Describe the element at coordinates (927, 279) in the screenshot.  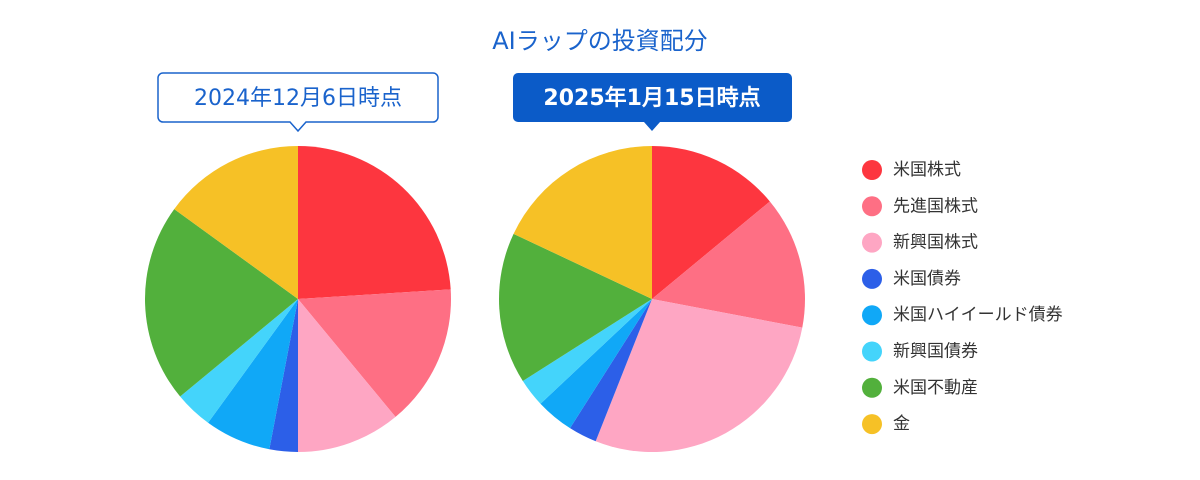
I see `legend-label: 米国債券` at that location.